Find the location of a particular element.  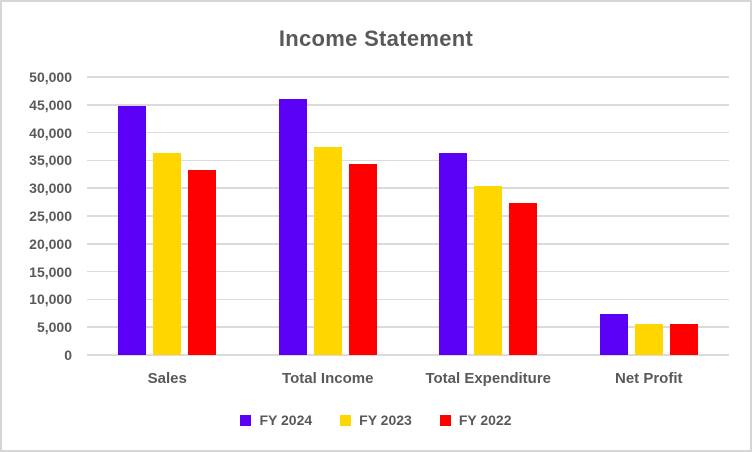

legend-label: FY 2024 is located at coordinates (286, 420).